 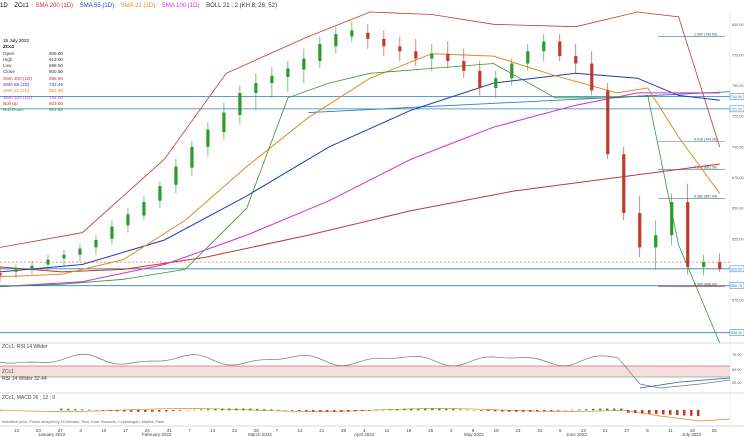 What do you see at coordinates (54, 6) in the screenshot?
I see `indicator-sma200: SMA 200 (1D)` at bounding box center [54, 6].